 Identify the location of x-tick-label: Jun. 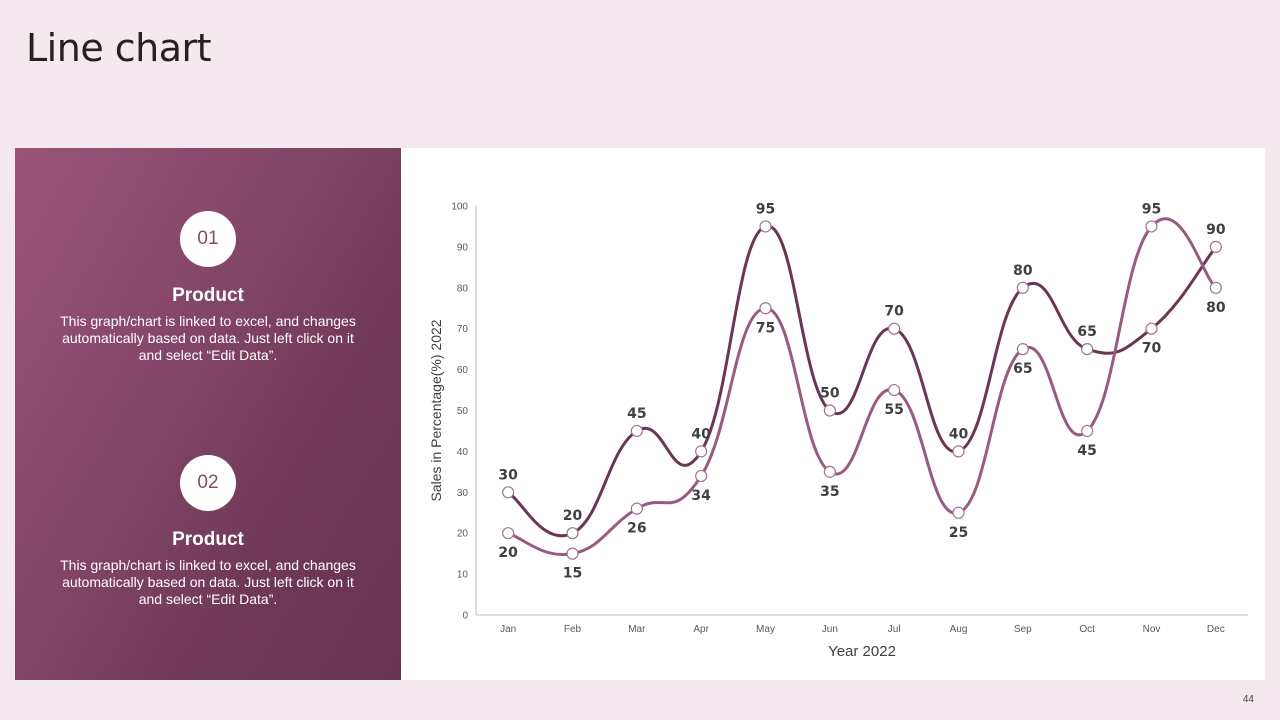
(830, 629).